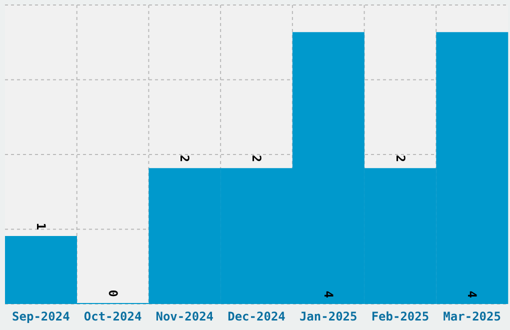  I want to click on x-tick-label: Oct-2024, so click(113, 317).